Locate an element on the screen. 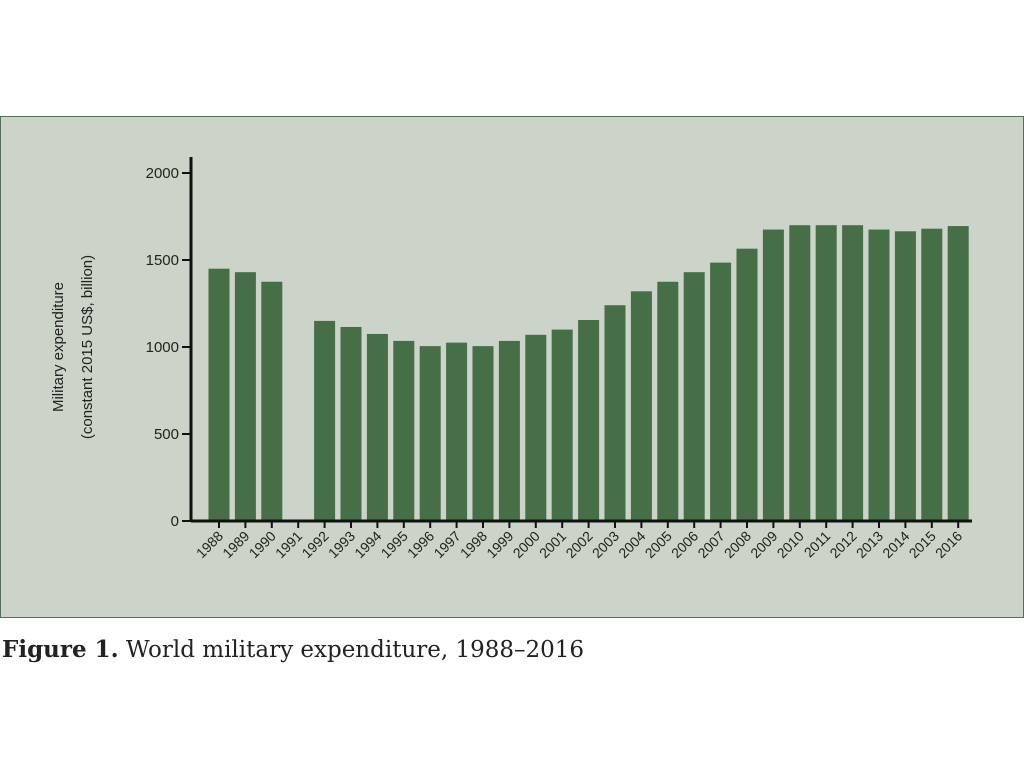  bar-2004 is located at coordinates (641, 406).